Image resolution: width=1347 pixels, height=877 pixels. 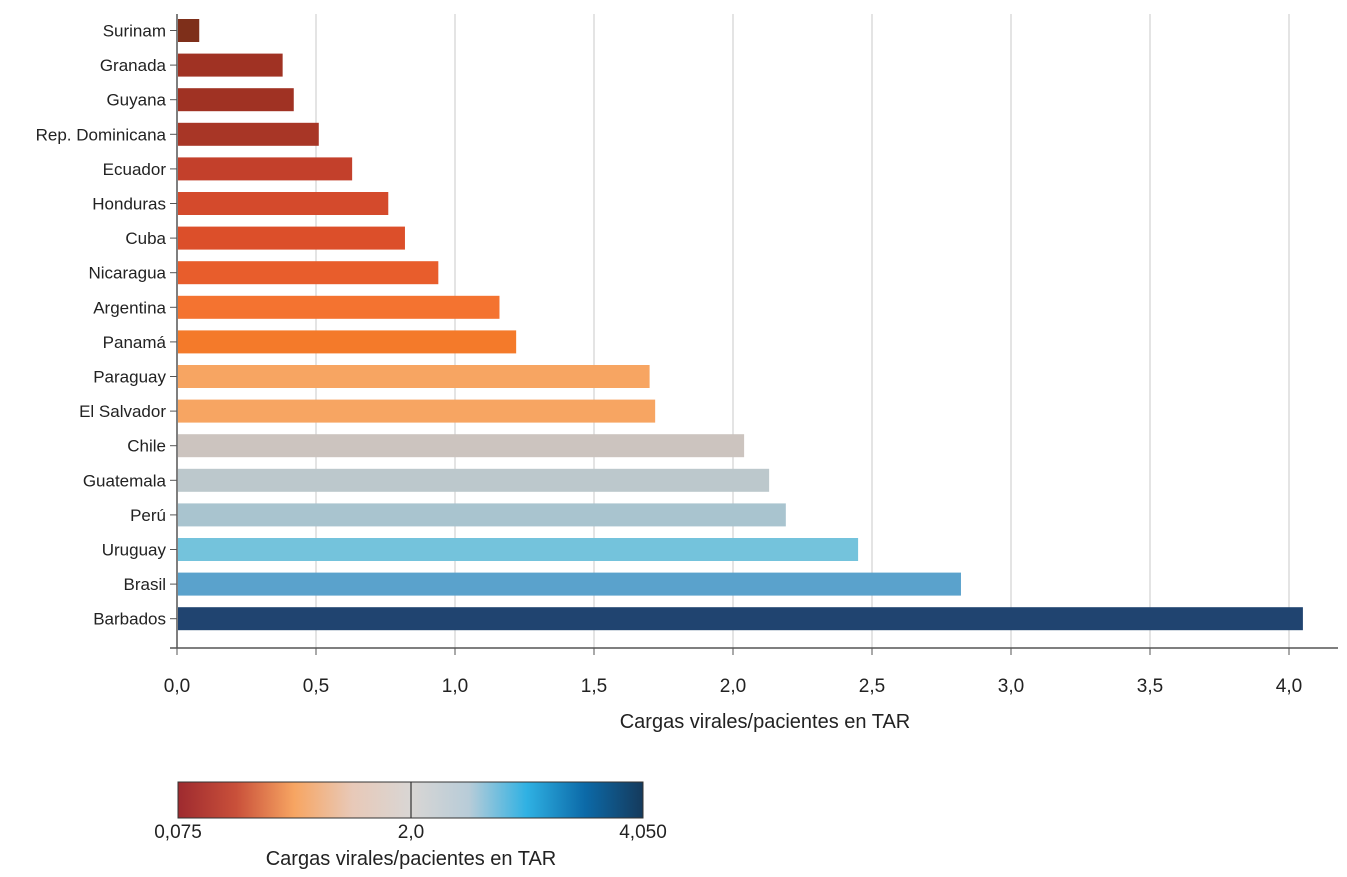 I want to click on color-scale-min-label: 0,075, so click(x=178, y=832).